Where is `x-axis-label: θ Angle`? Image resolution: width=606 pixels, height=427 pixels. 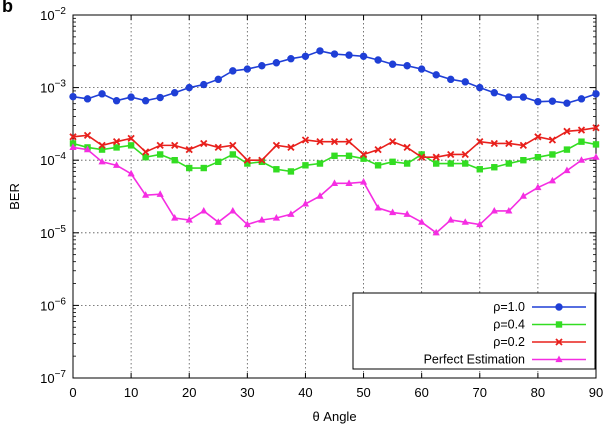 x-axis-label: θ Angle is located at coordinates (334, 416).